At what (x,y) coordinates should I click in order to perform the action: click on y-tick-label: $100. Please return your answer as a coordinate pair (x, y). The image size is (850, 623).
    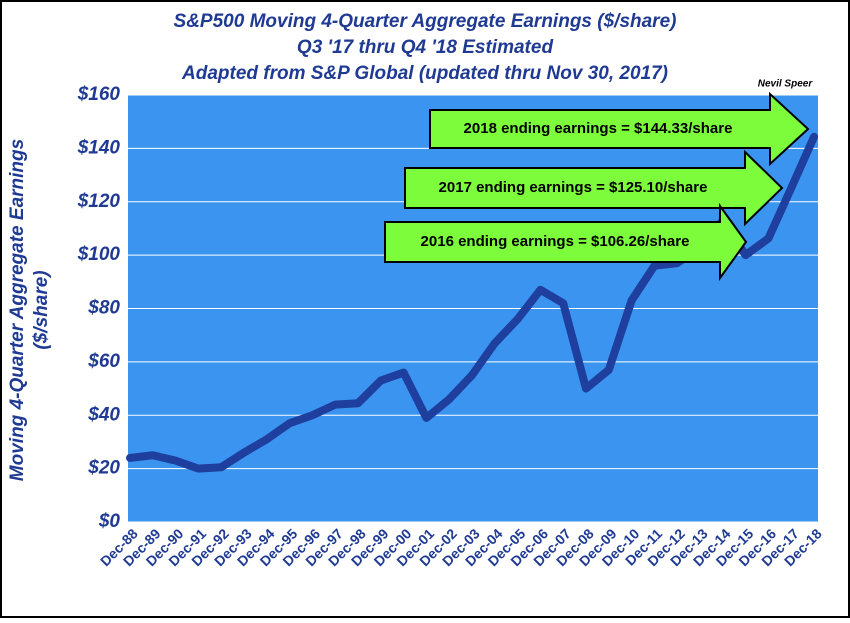
    Looking at the image, I should click on (99, 254).